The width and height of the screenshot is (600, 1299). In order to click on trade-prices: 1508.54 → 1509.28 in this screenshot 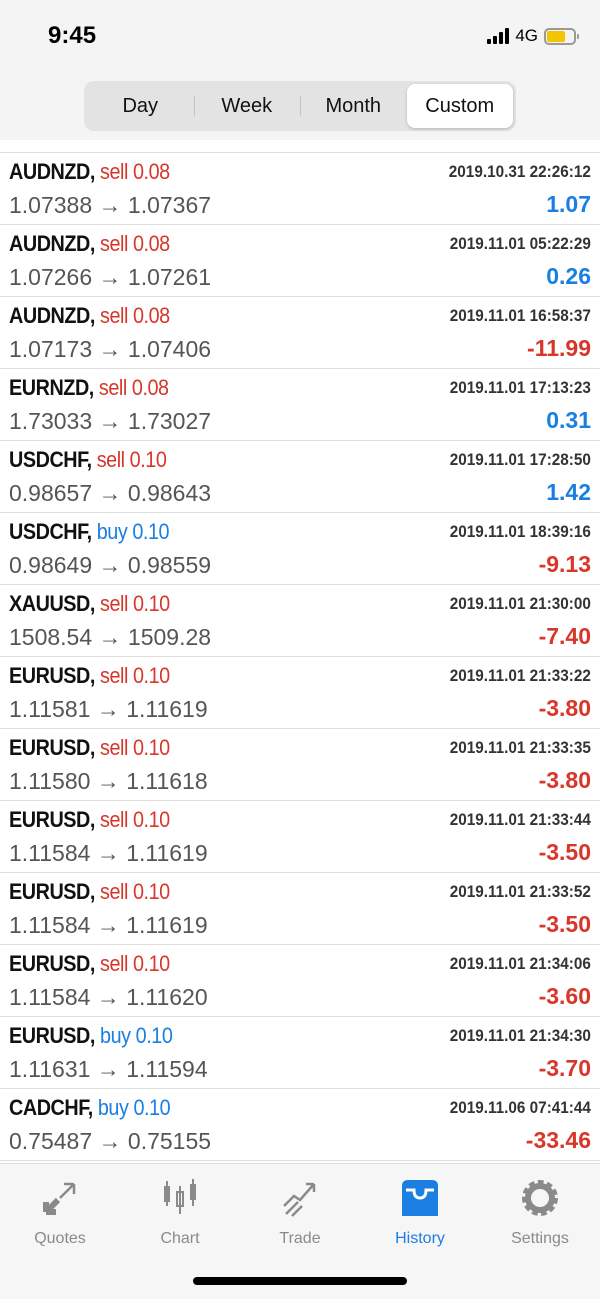, I will do `click(110, 637)`.